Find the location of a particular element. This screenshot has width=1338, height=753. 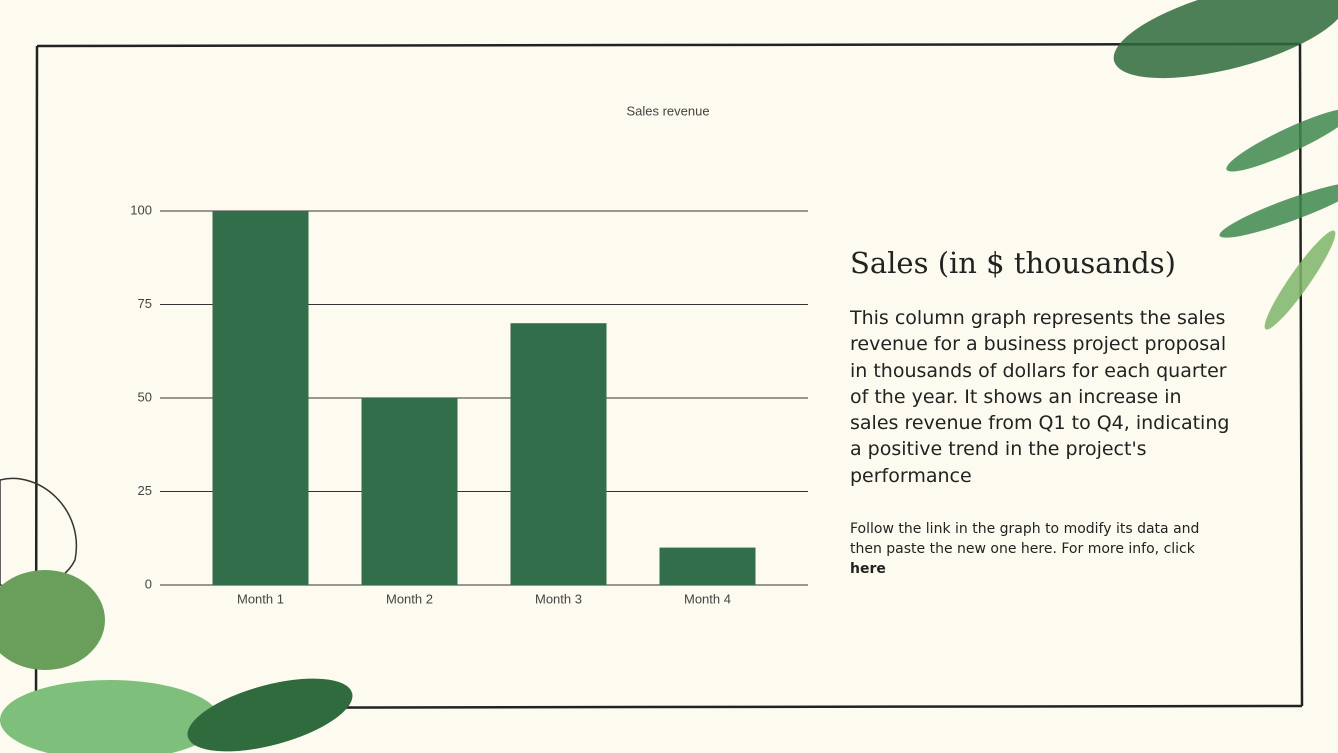

y-tick-label: 50 is located at coordinates (145, 396).